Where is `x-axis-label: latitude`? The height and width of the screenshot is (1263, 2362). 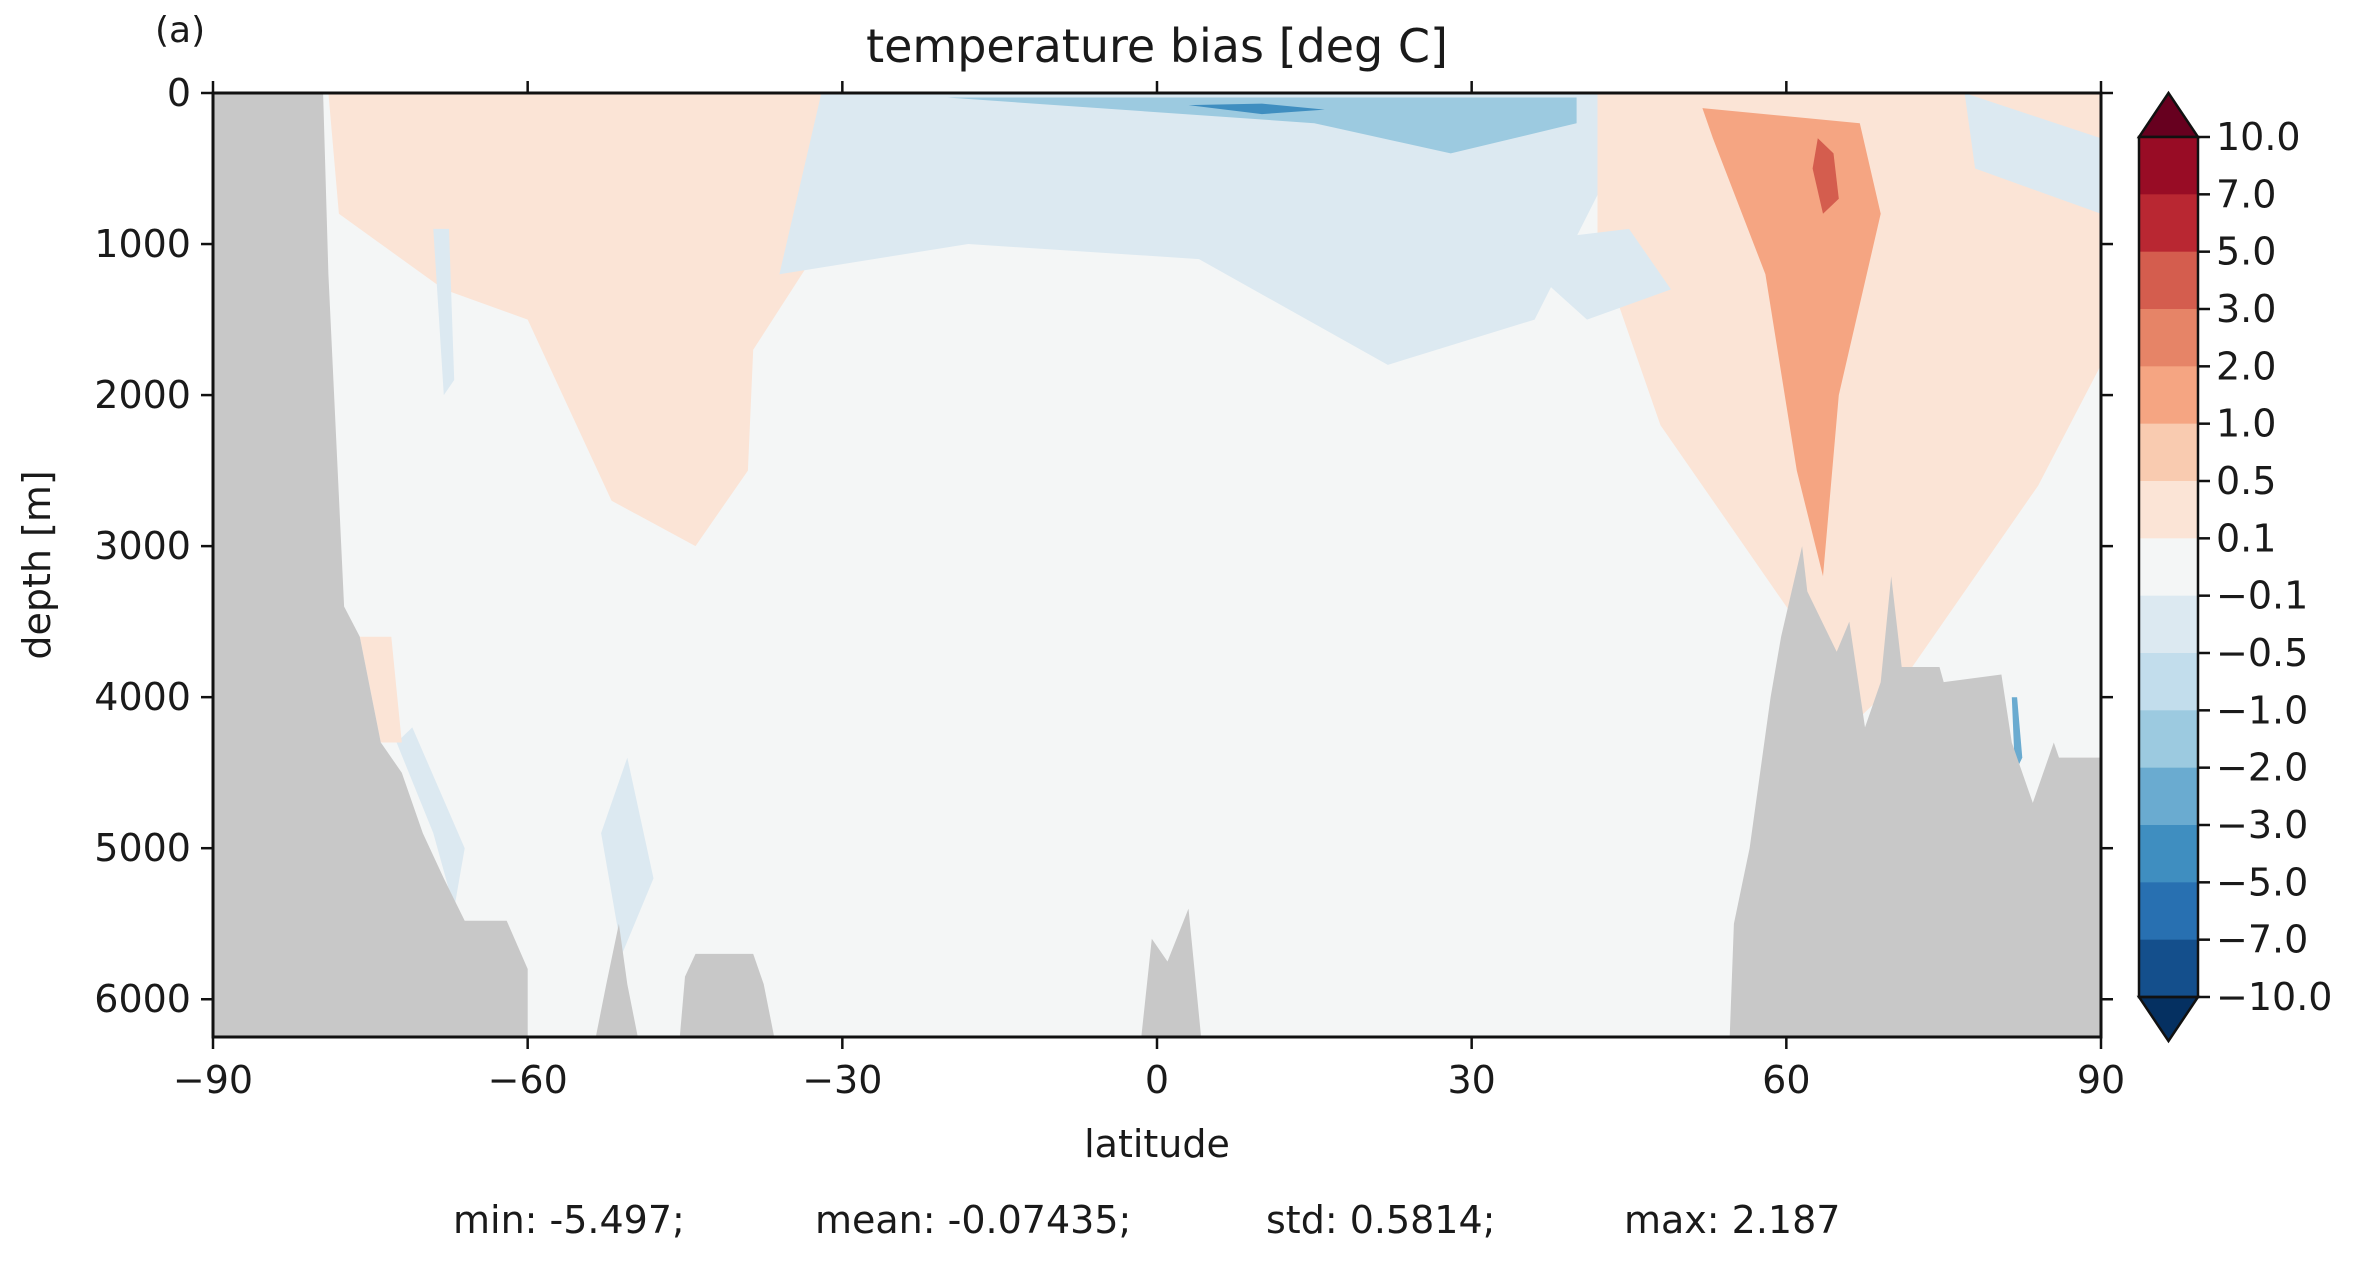
x-axis-label: latitude is located at coordinates (1157, 1144).